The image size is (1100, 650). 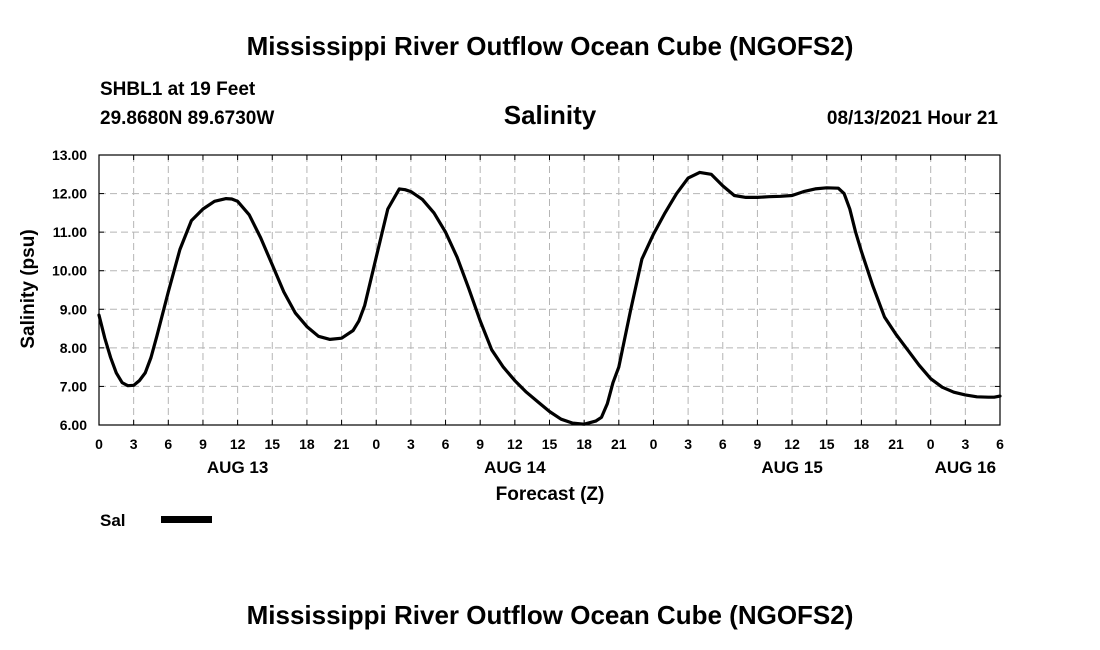 What do you see at coordinates (791, 467) in the screenshot?
I see `day-label: AUG 15` at bounding box center [791, 467].